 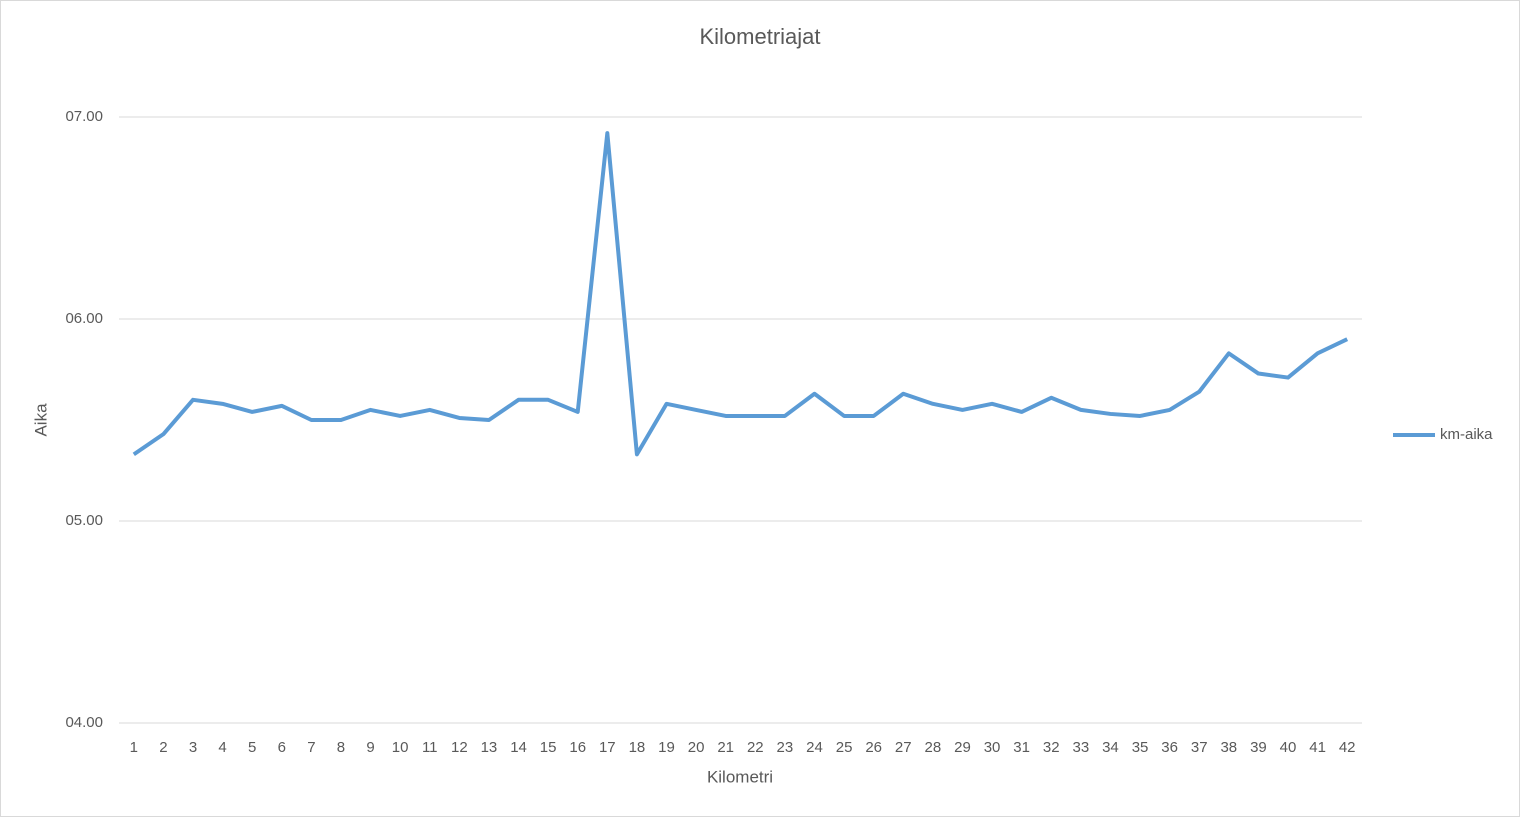 What do you see at coordinates (40, 420) in the screenshot?
I see `y-axis-title: Aika` at bounding box center [40, 420].